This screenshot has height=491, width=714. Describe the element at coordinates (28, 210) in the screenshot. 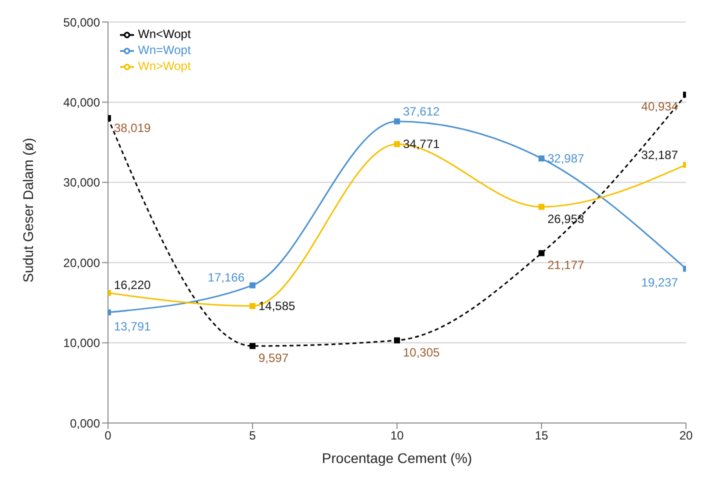

I see `y-axis-title: Sudut Geser Dalam (ø)` at that location.